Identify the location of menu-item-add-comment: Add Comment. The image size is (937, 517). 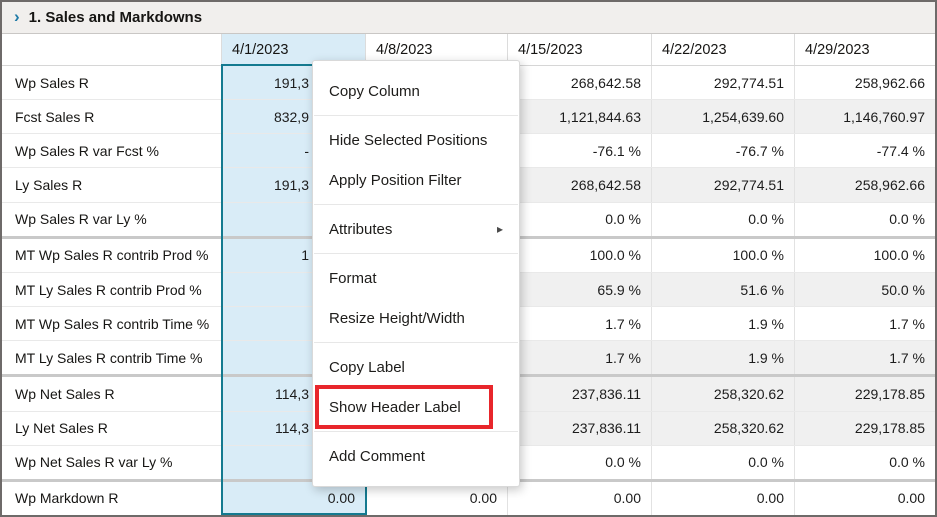
(416, 456).